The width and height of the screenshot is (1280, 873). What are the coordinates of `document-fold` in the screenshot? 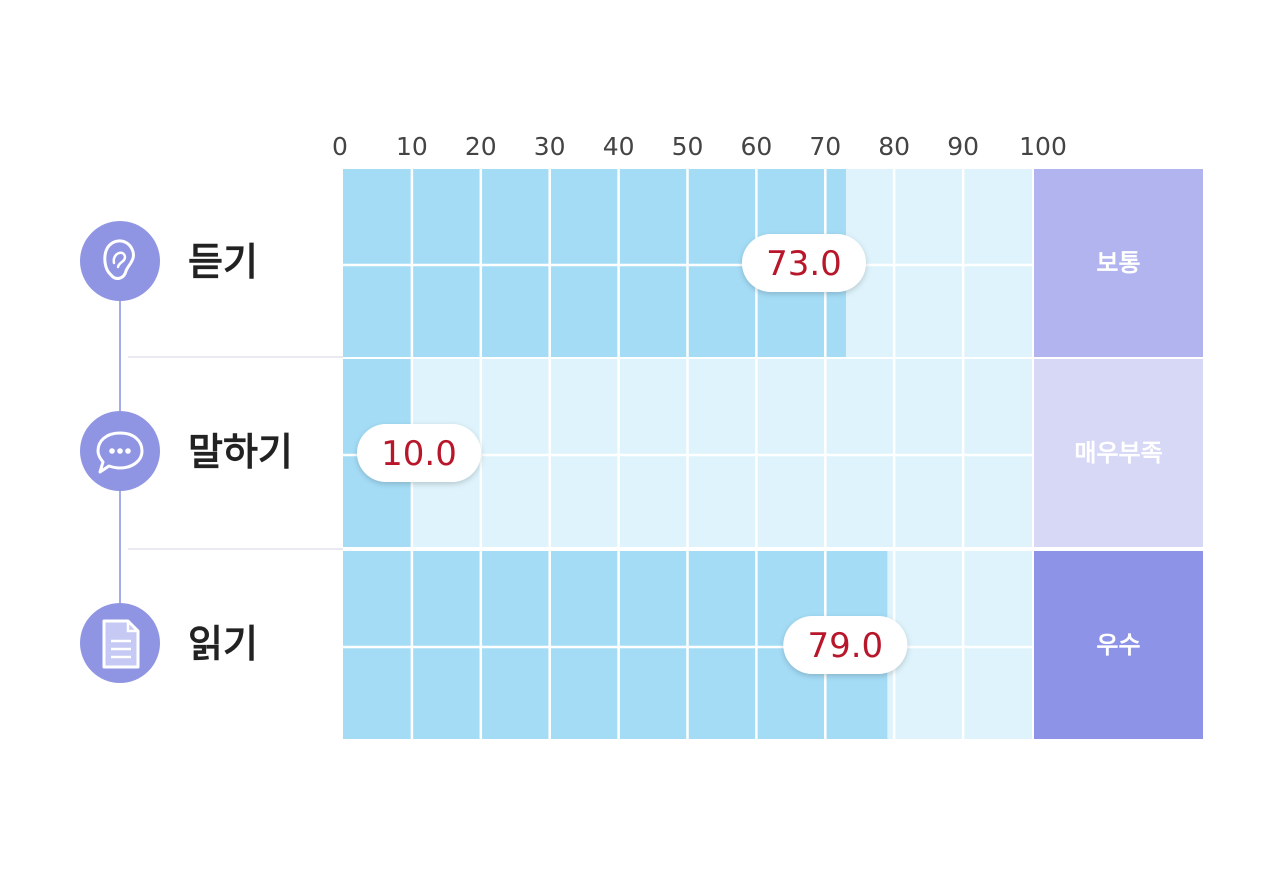 It's located at (132, 627).